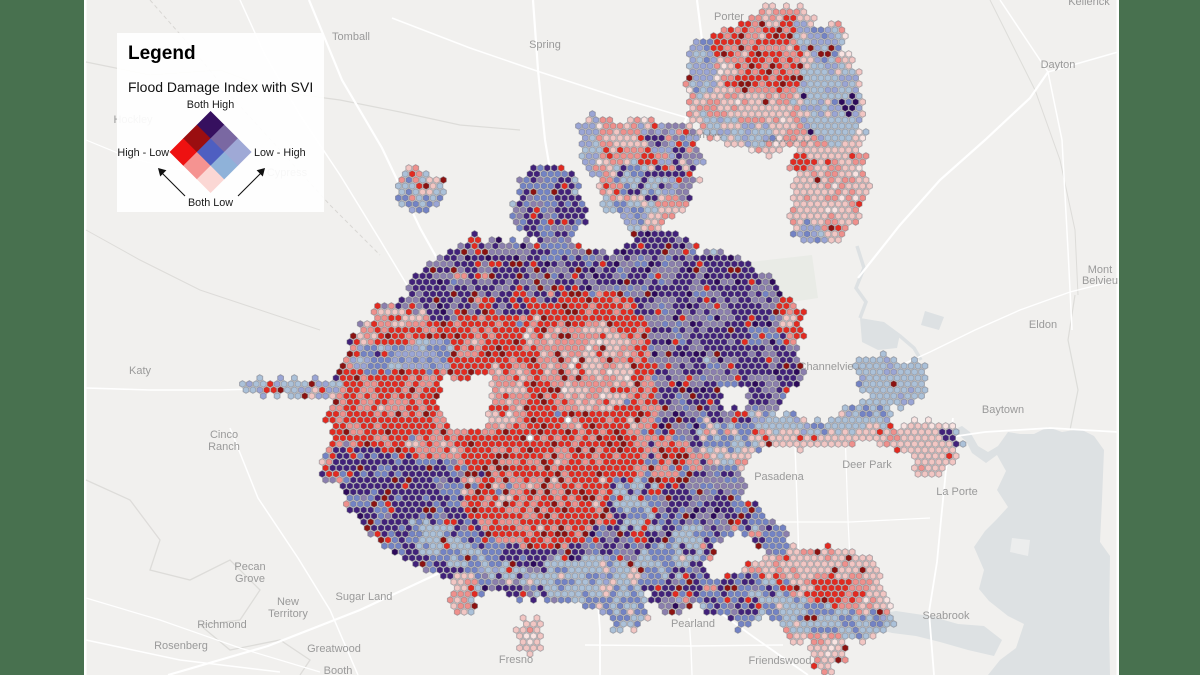 The height and width of the screenshot is (680, 1200). What do you see at coordinates (210, 105) in the screenshot?
I see `svg-text: Both High` at bounding box center [210, 105].